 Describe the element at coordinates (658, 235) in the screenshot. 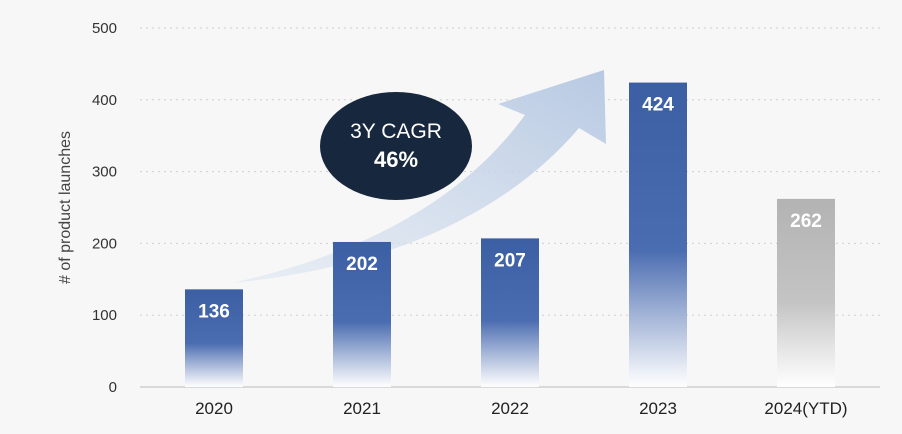

I see `bar-2023` at that location.